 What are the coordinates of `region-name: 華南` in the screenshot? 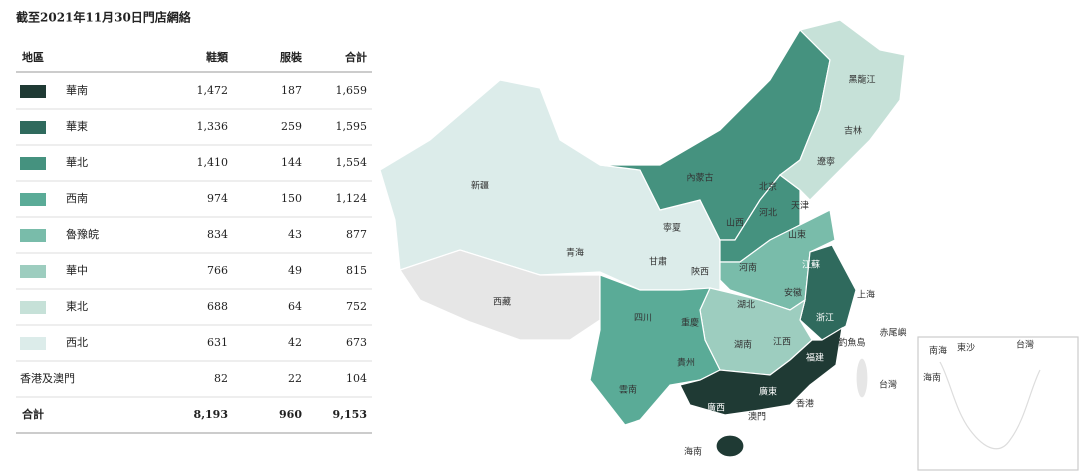 It's located at (77, 90).